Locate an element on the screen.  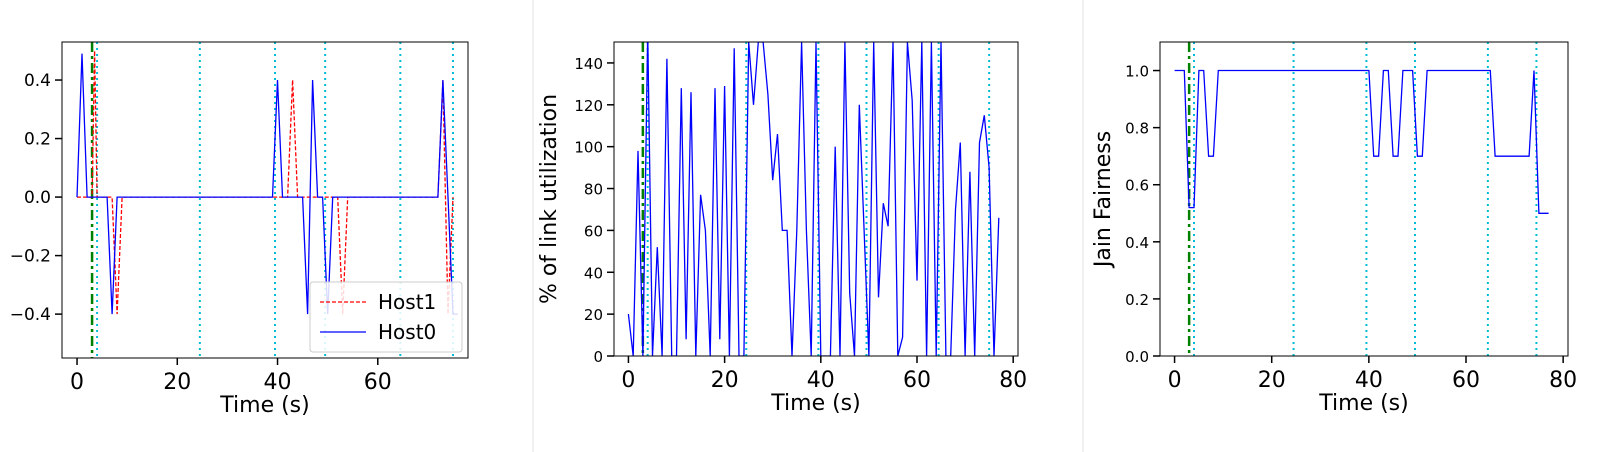
y-tick-label: 140 is located at coordinates (588, 64).